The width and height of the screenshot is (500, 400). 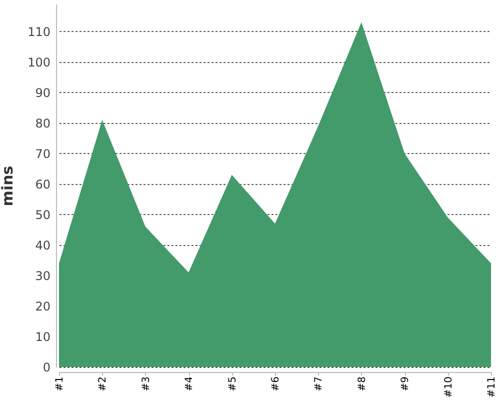 I want to click on x-tick-label: #2, so click(x=103, y=384).